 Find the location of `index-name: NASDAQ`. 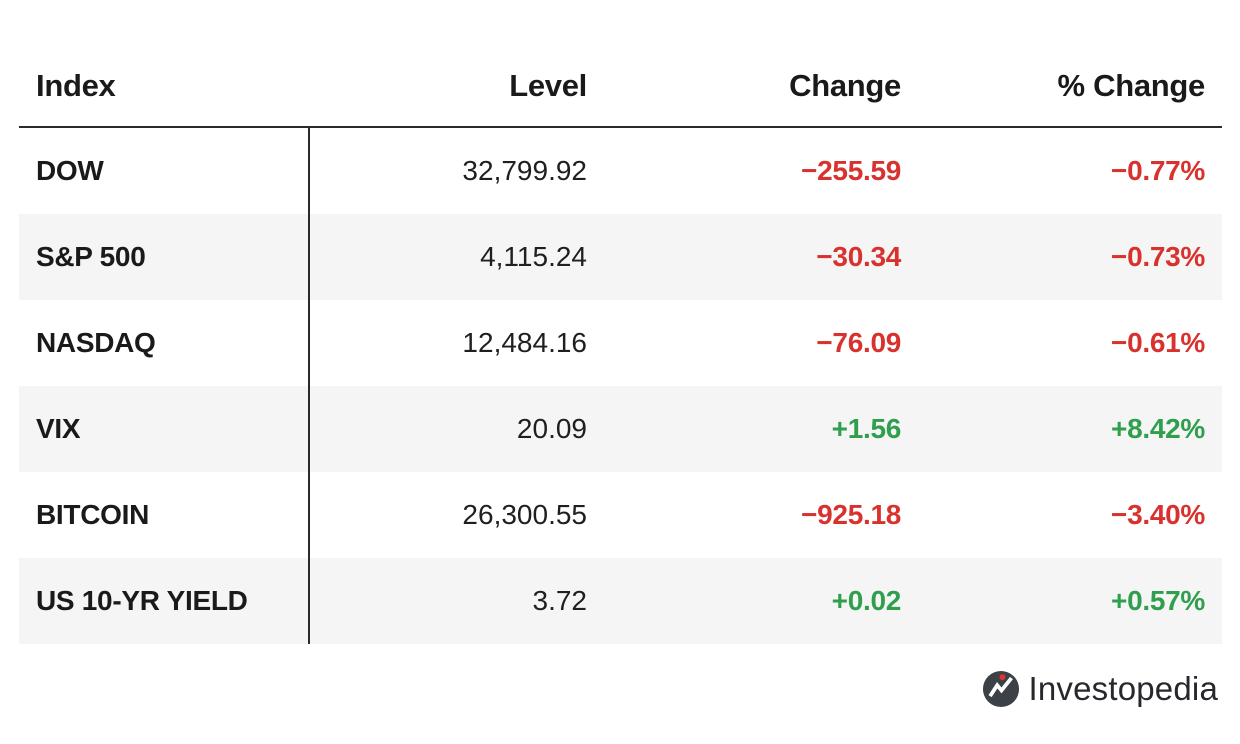

index-name: NASDAQ is located at coordinates (164, 343).